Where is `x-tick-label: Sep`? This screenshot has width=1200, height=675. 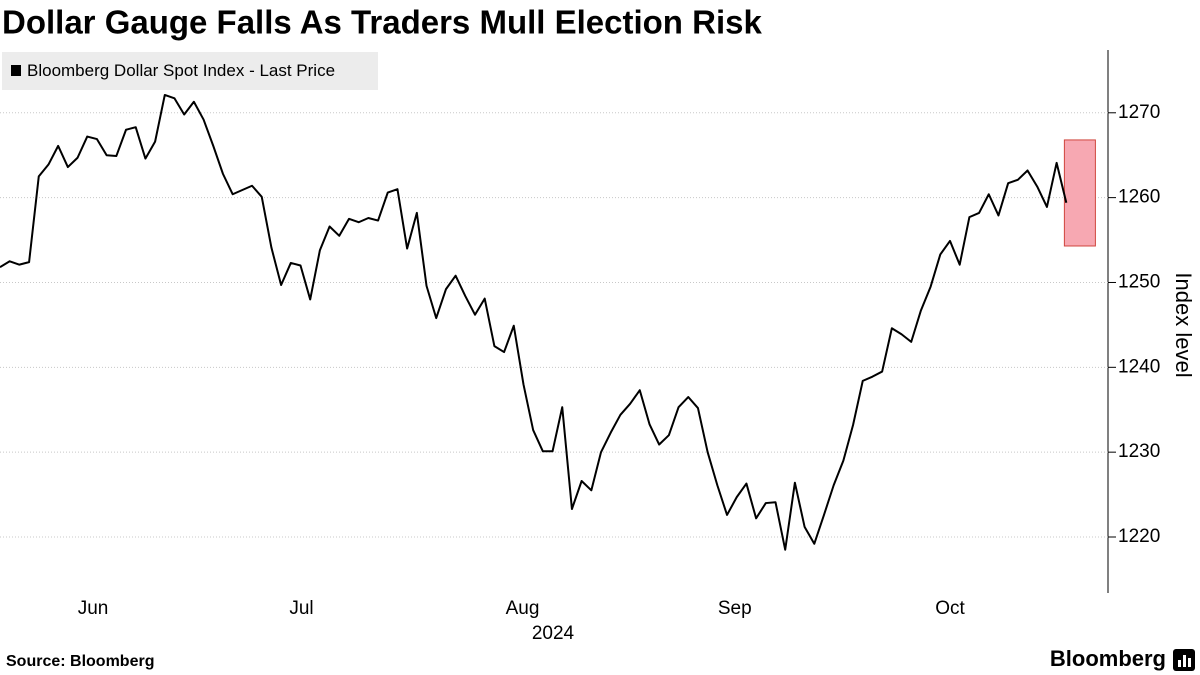
x-tick-label: Sep is located at coordinates (735, 608).